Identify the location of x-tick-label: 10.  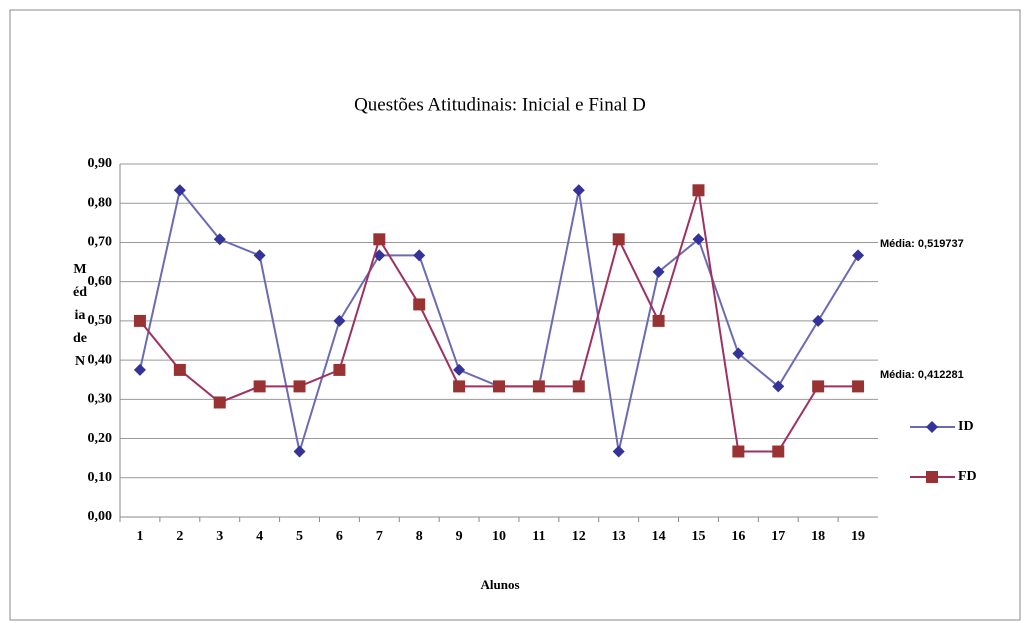
(499, 536).